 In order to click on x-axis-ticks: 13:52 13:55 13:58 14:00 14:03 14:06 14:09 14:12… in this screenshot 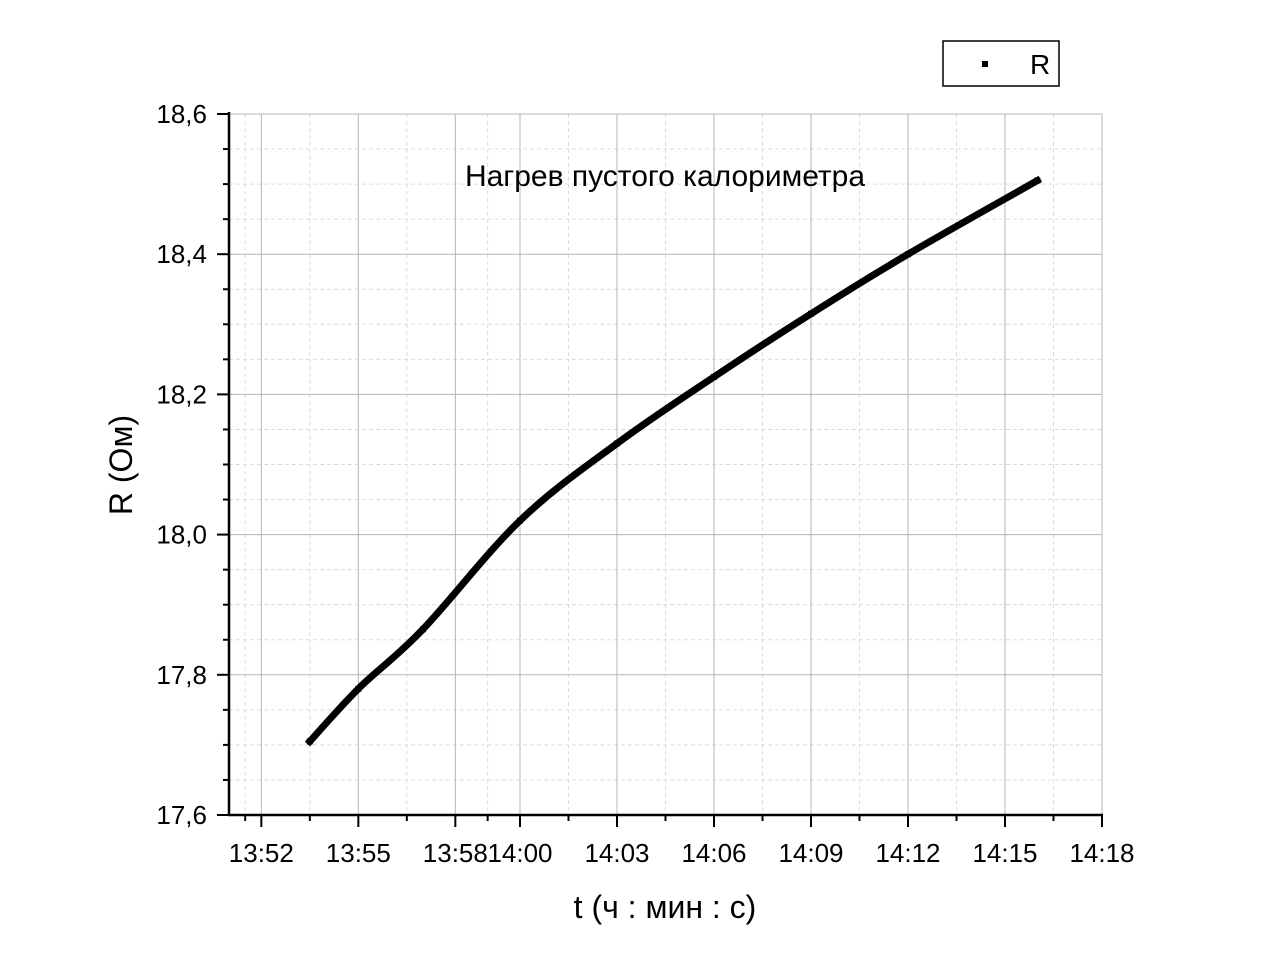, I will do `click(682, 841)`.